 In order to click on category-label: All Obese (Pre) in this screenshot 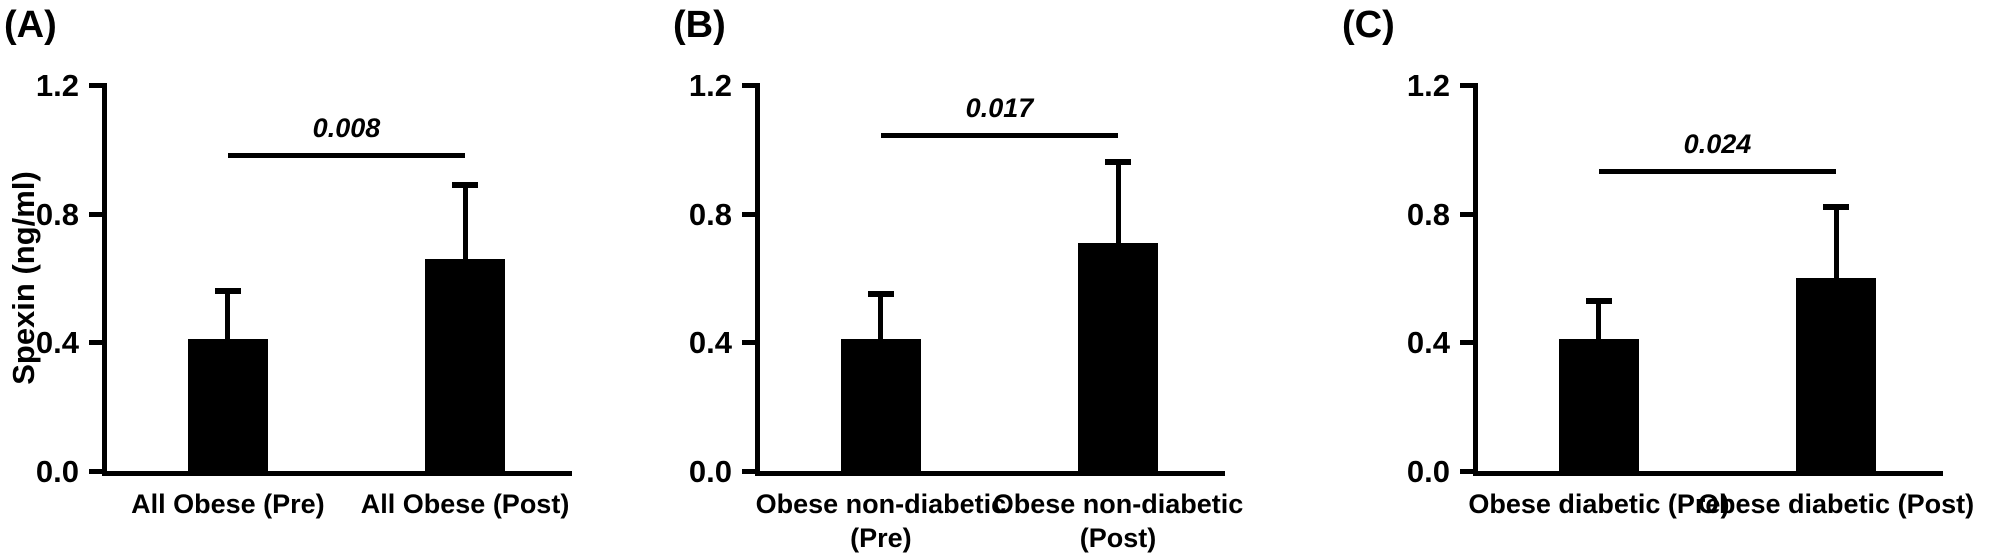, I will do `click(228, 504)`.